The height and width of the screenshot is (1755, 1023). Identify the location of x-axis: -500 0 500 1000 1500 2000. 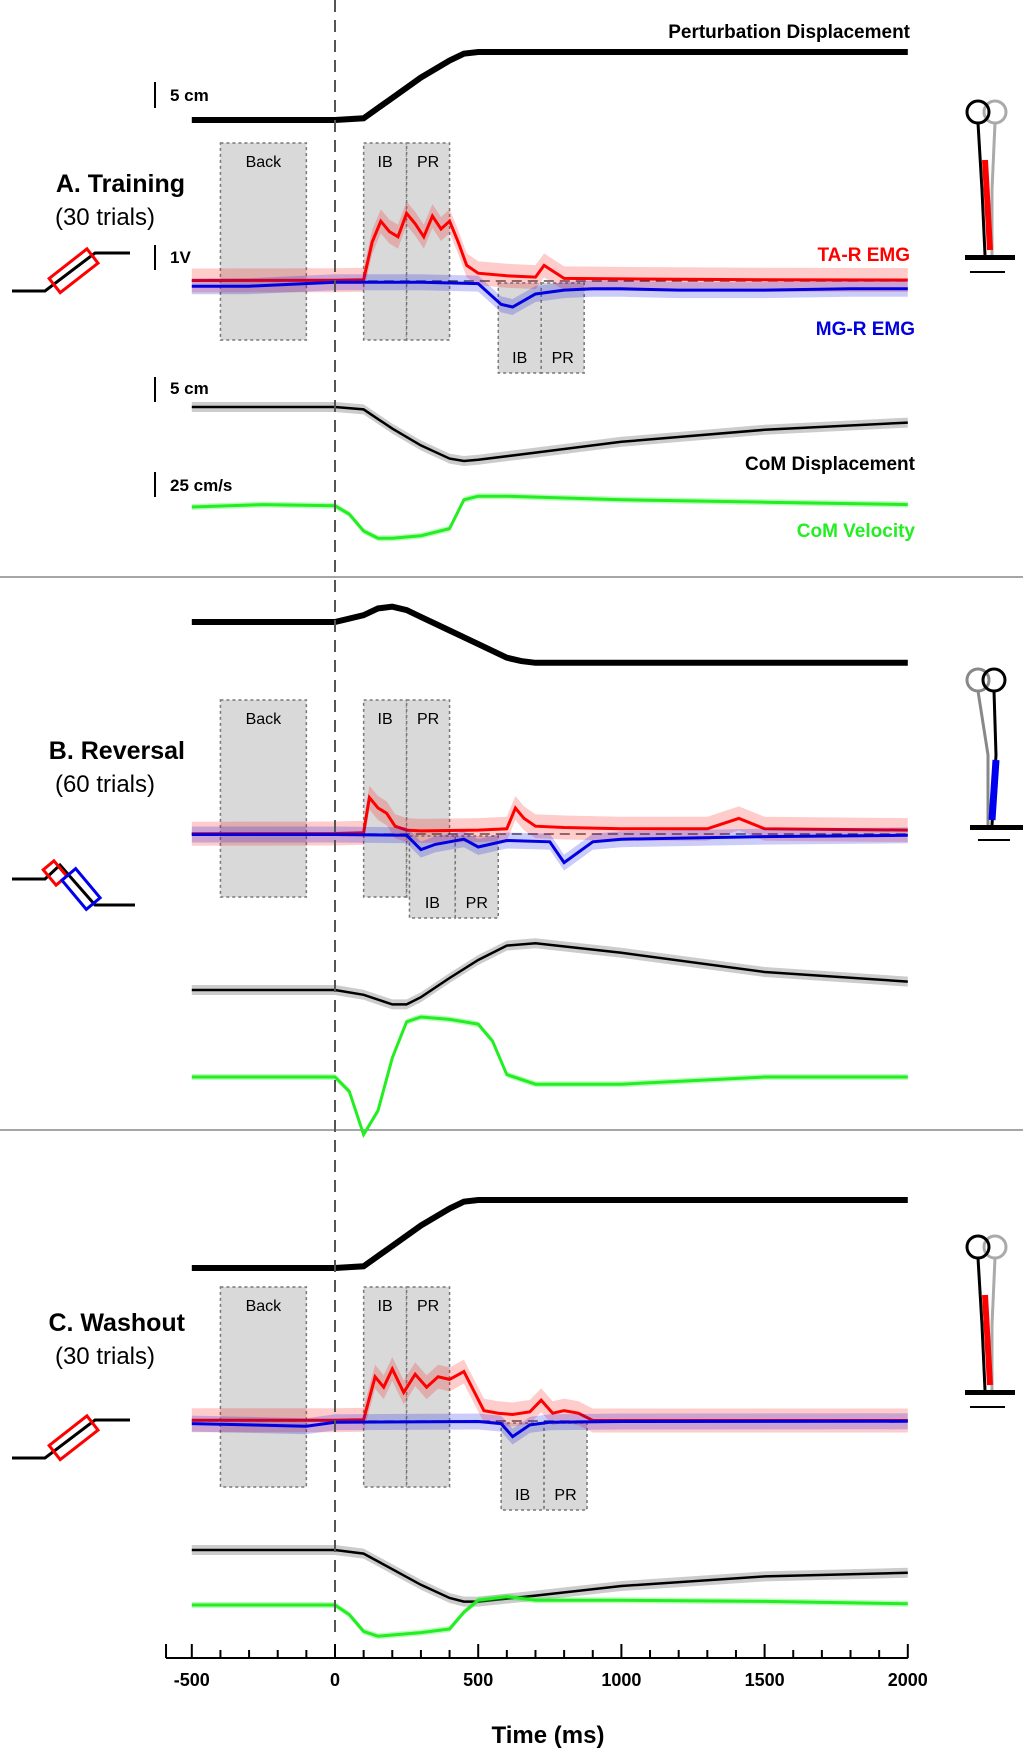
(546, 1667).